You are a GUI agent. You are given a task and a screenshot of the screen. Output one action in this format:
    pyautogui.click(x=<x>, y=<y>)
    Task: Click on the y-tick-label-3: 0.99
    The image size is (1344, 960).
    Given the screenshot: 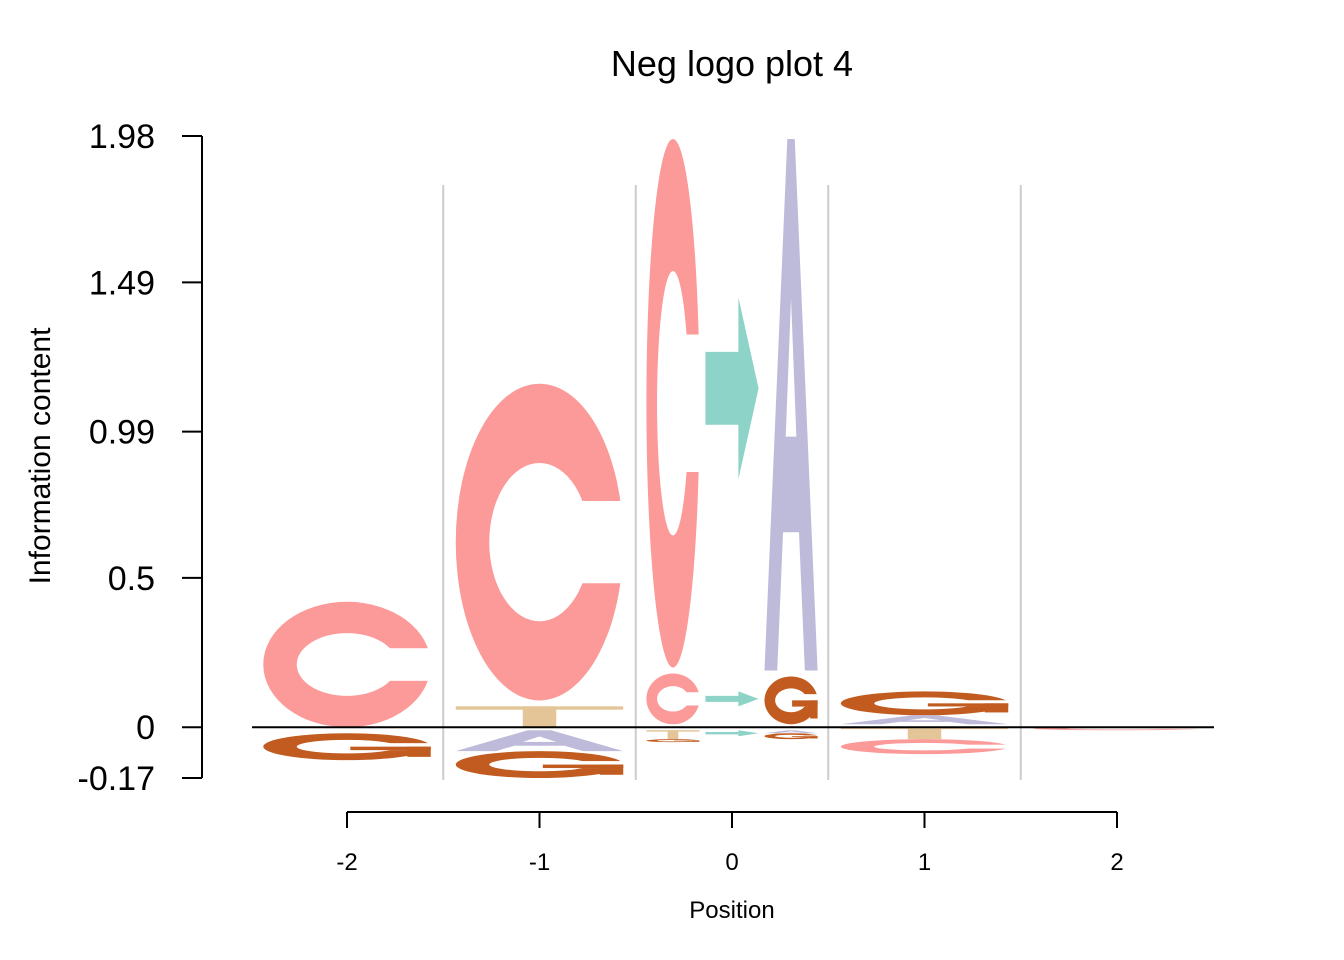 What is the action you would take?
    pyautogui.click(x=122, y=433)
    